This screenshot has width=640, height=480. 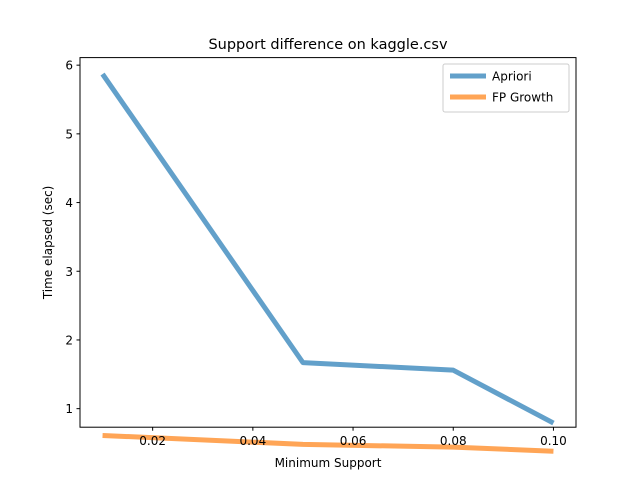 I want to click on x-tick-label: 0.08, so click(x=453, y=441).